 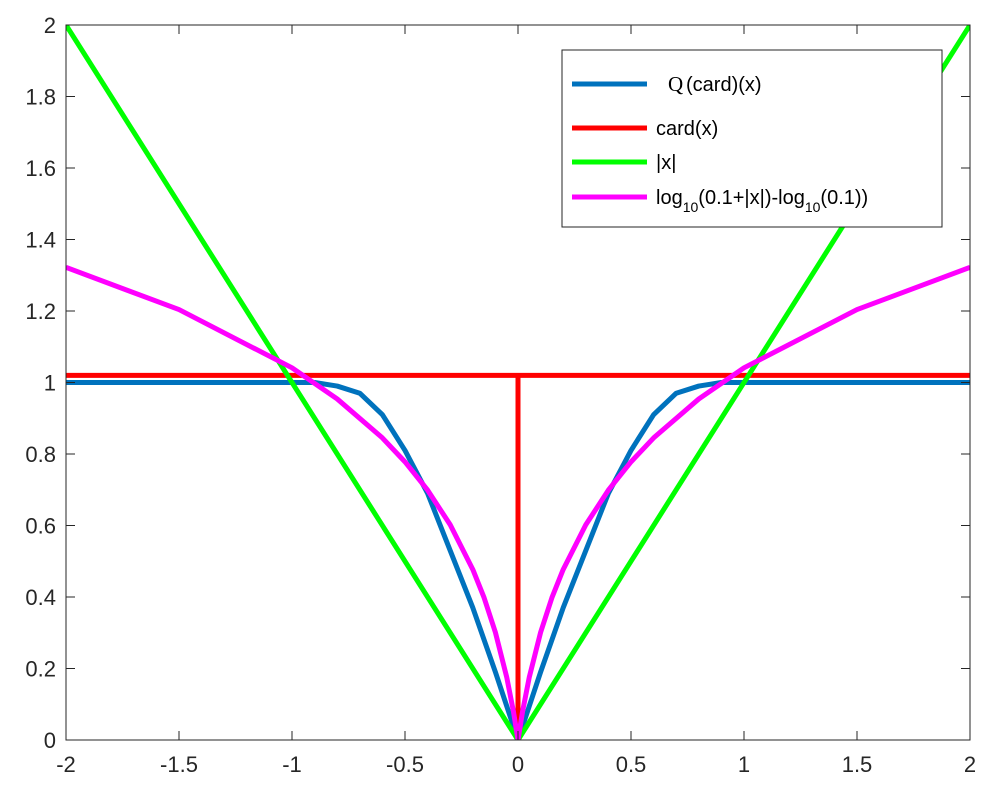 I want to click on y-tick-label: 0.2, so click(x=40, y=669).